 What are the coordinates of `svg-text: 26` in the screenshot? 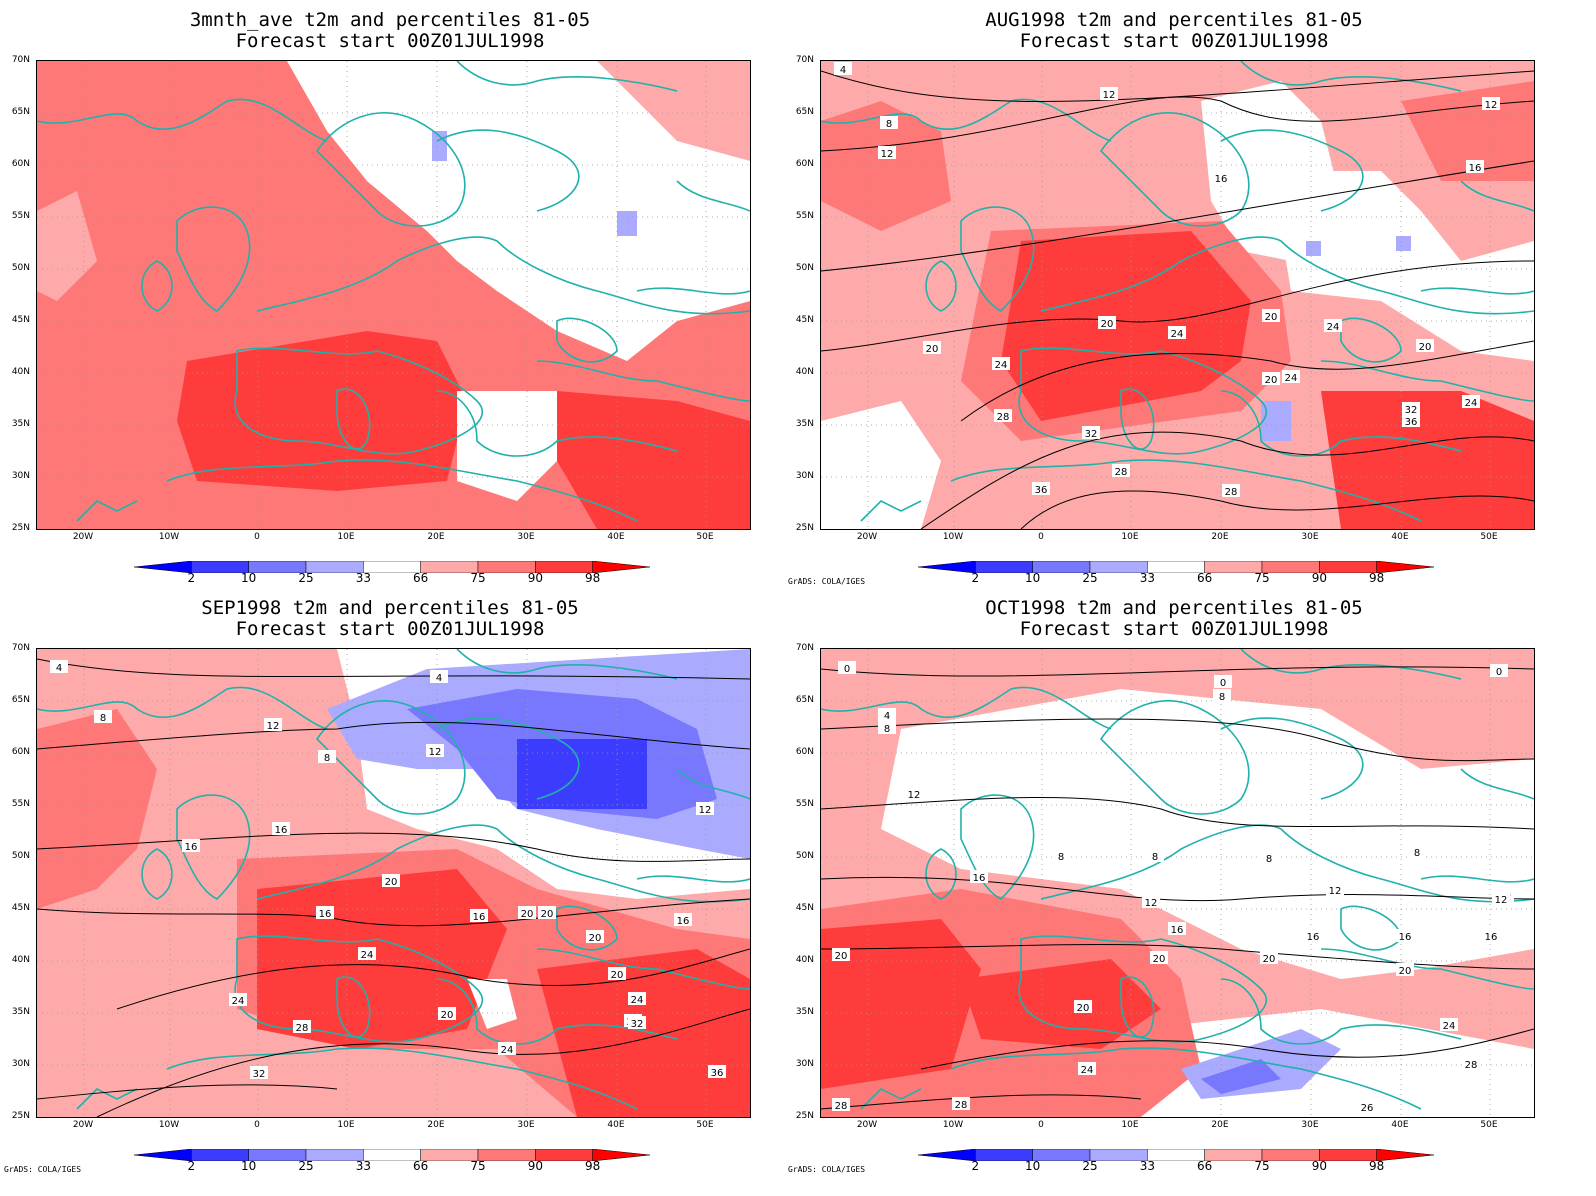 It's located at (1367, 1108).